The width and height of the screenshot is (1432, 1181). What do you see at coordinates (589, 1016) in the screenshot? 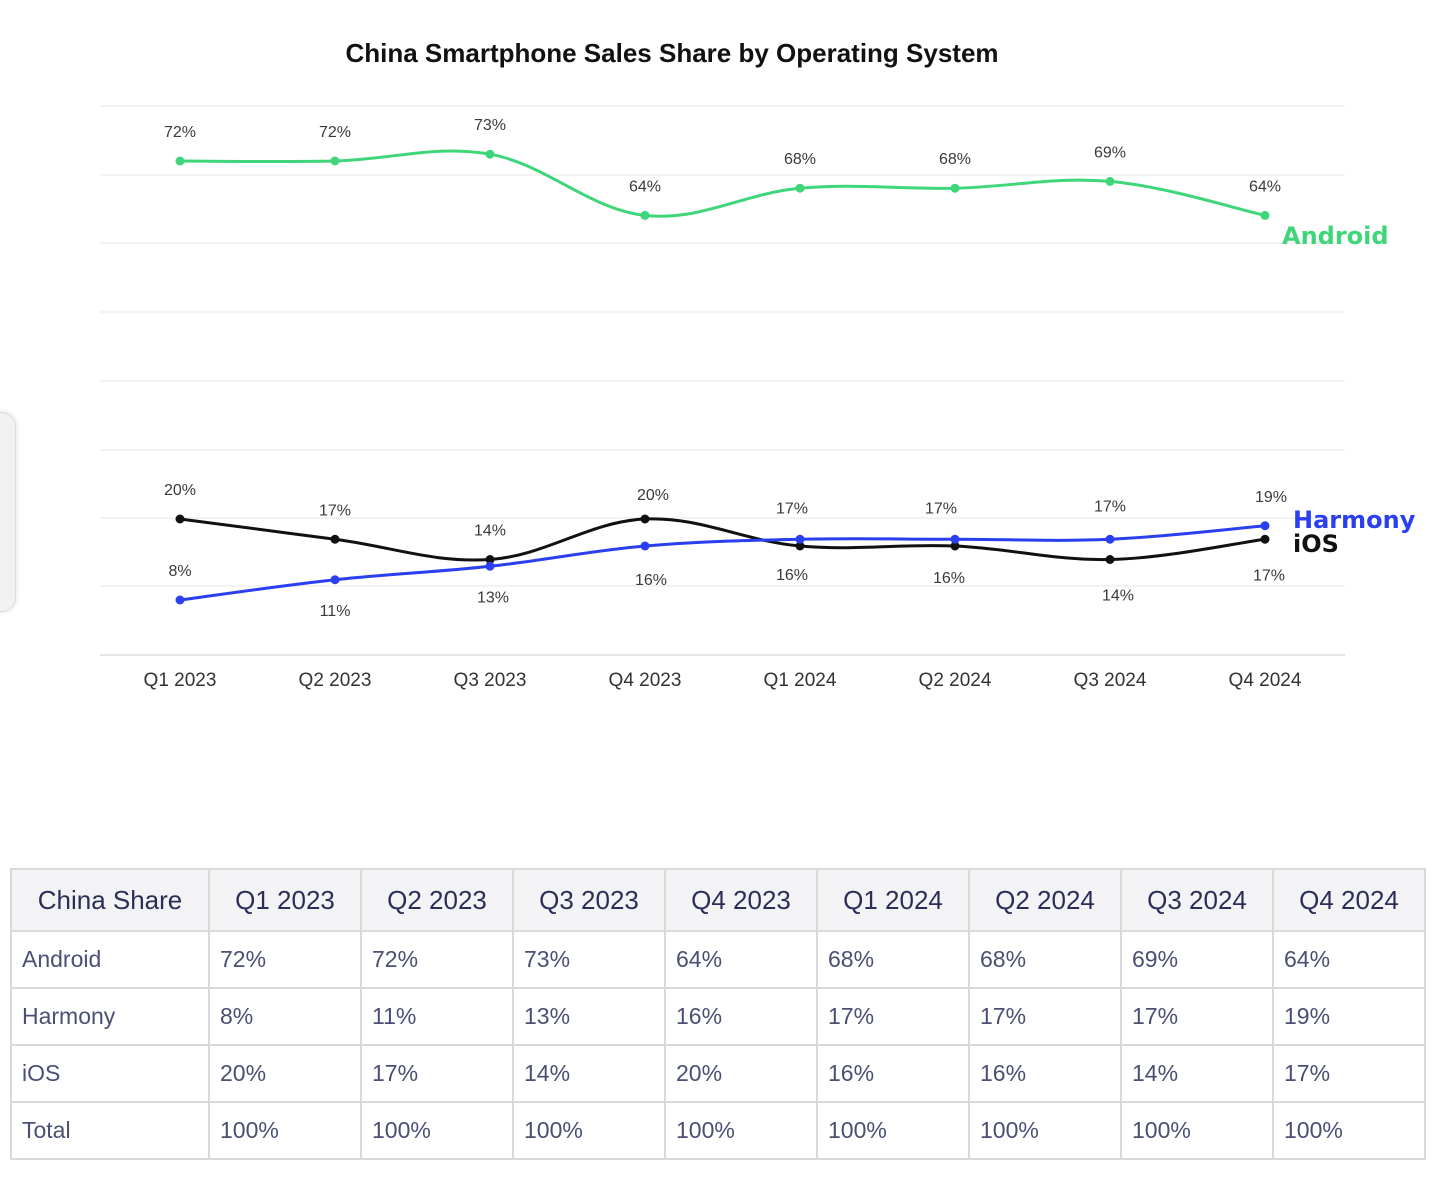
I see `table-cell: 13%` at bounding box center [589, 1016].